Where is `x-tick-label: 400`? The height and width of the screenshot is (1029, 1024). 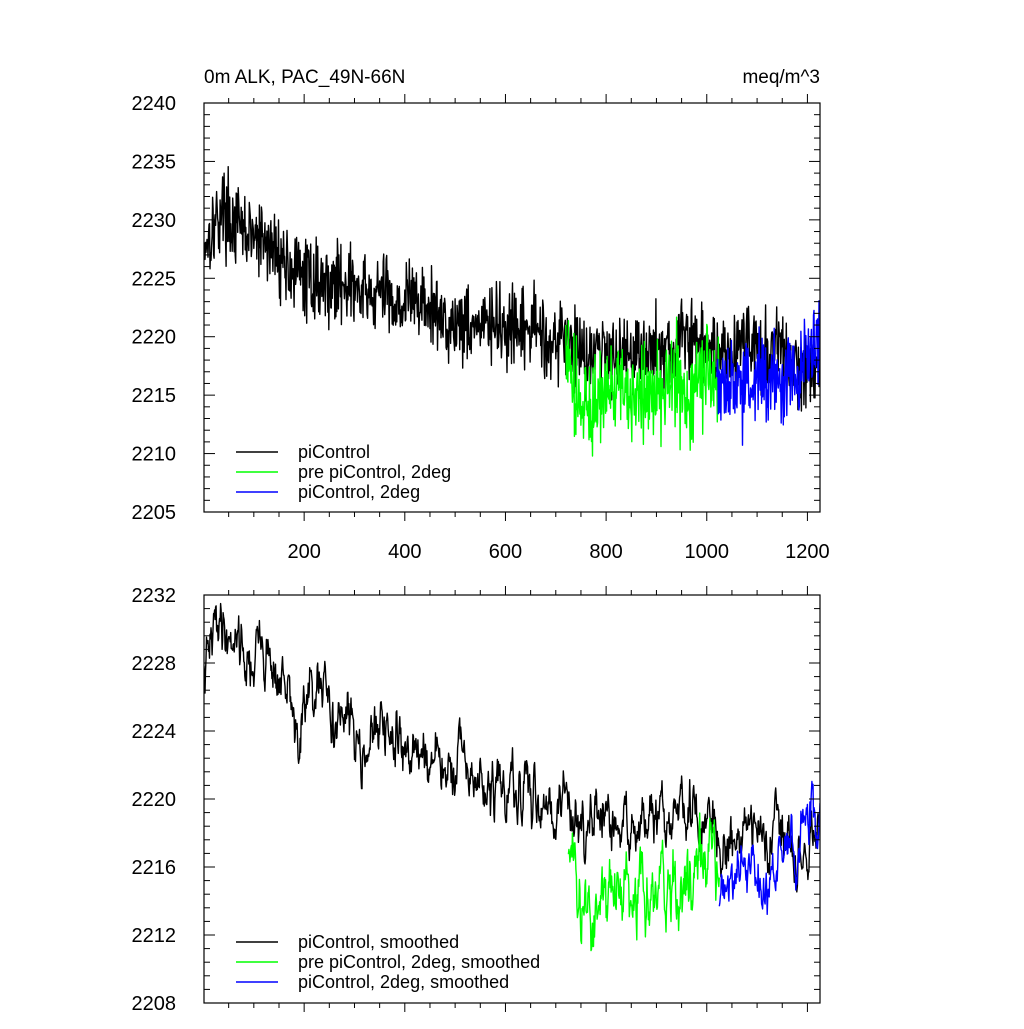
x-tick-label: 400 is located at coordinates (404, 552).